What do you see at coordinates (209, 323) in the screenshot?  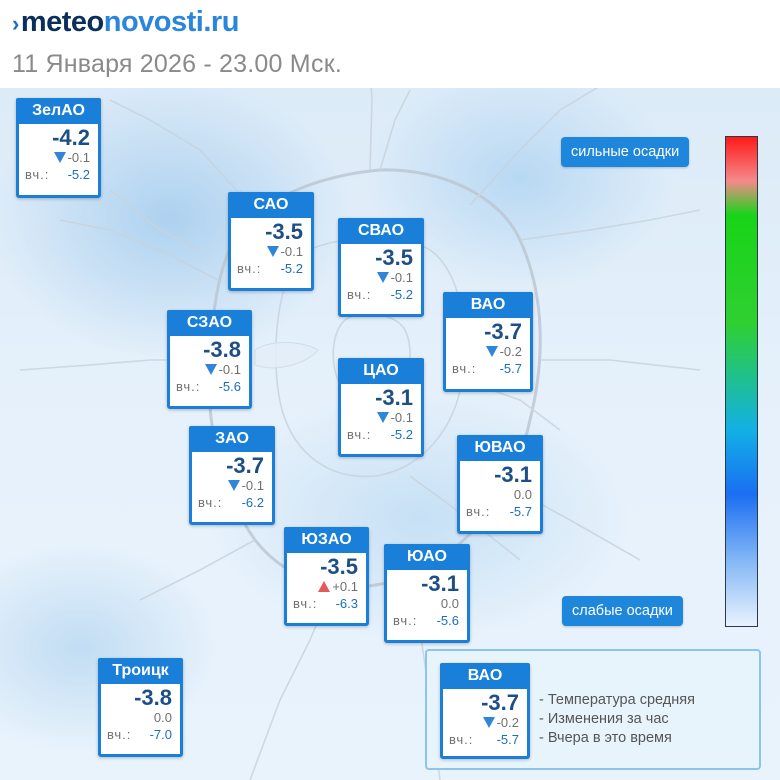 I see `district-name: СЗАО` at bounding box center [209, 323].